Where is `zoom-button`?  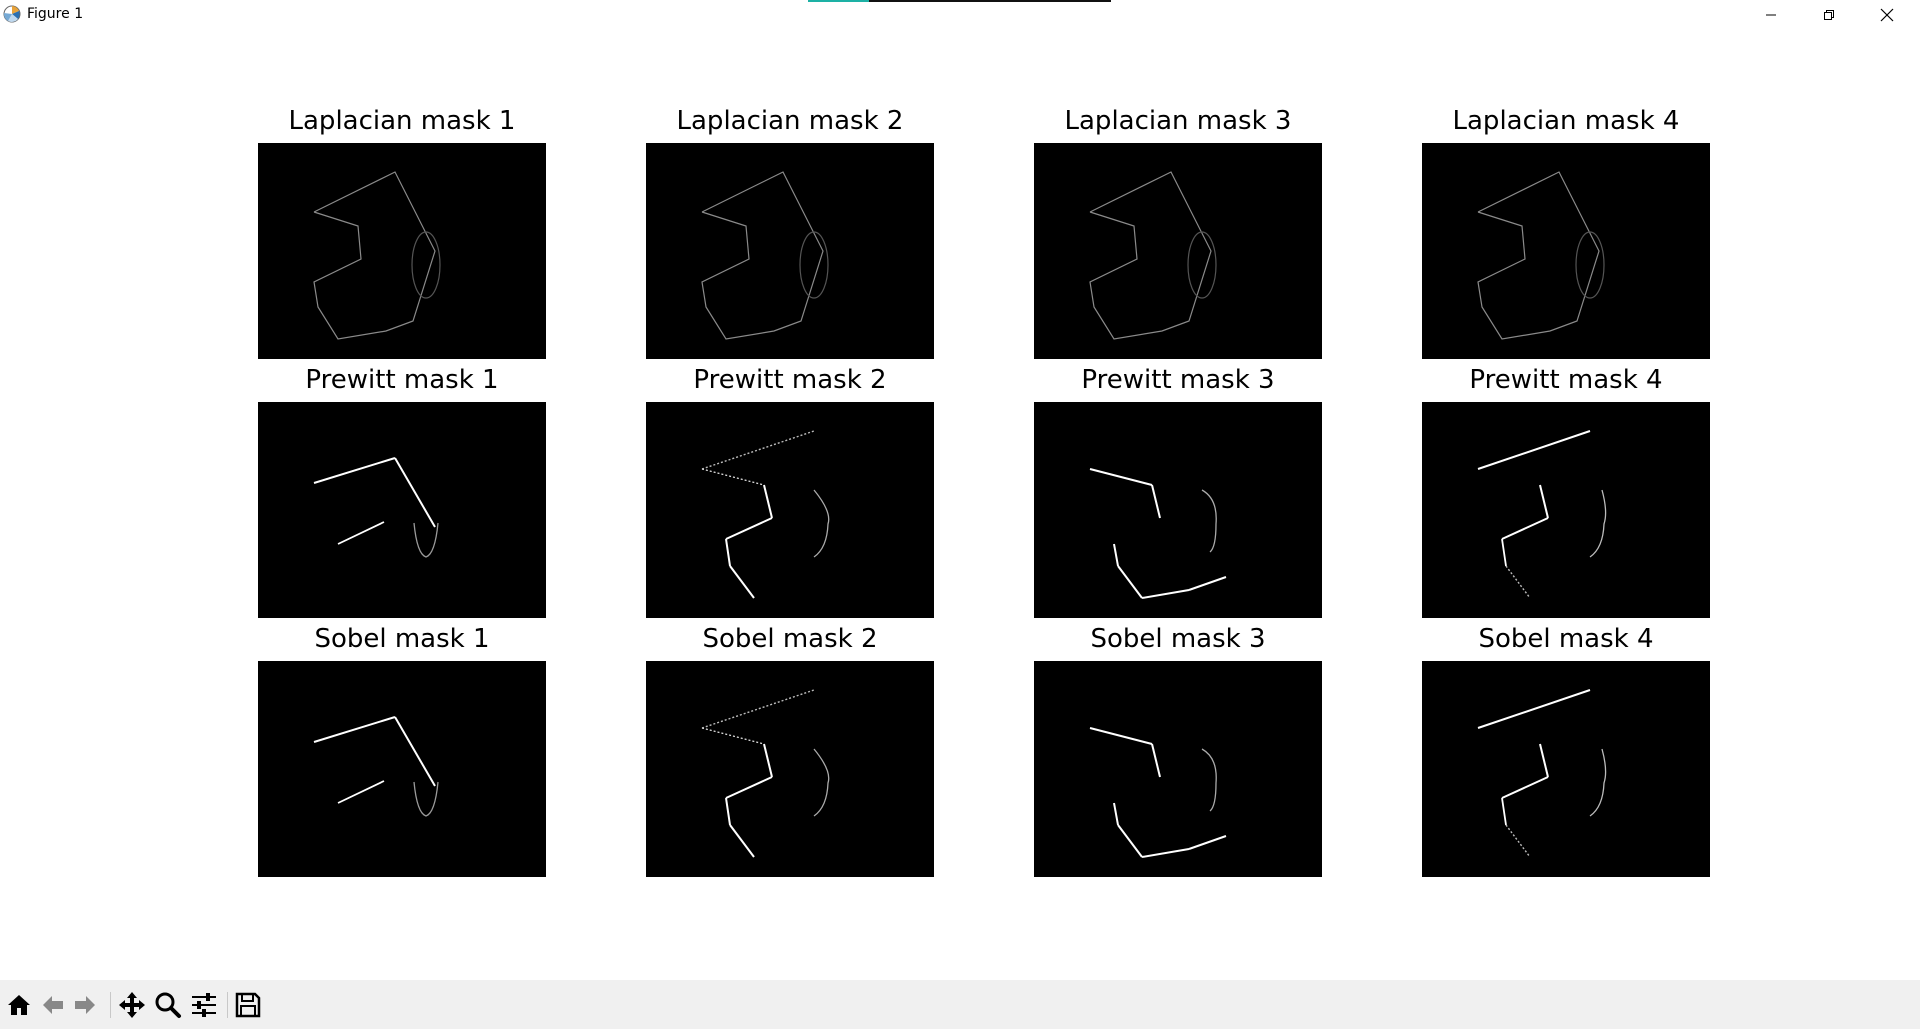
zoom-button is located at coordinates (168, 1005).